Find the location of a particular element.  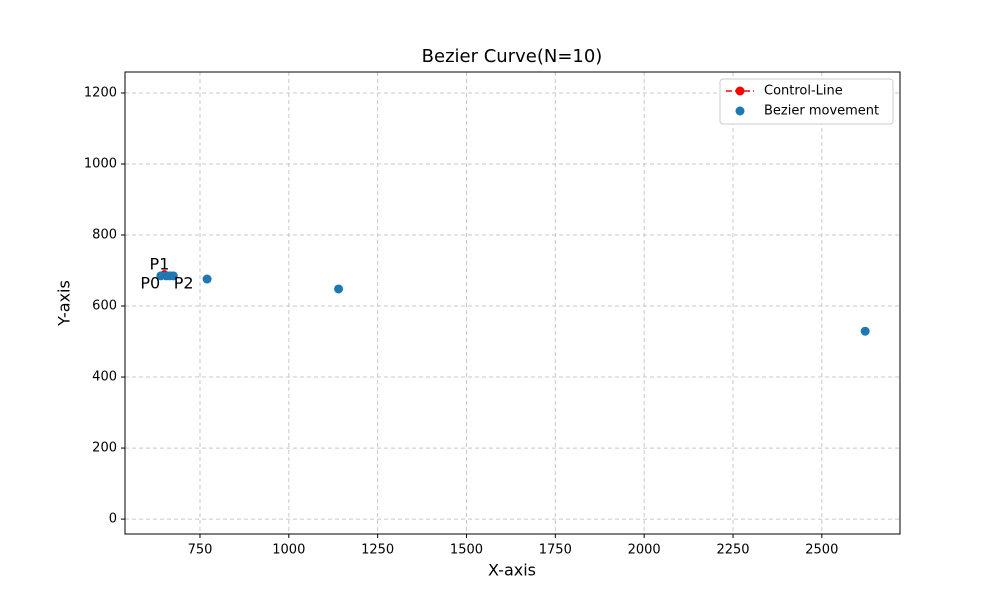

x-tick-label: 1500 is located at coordinates (466, 550).